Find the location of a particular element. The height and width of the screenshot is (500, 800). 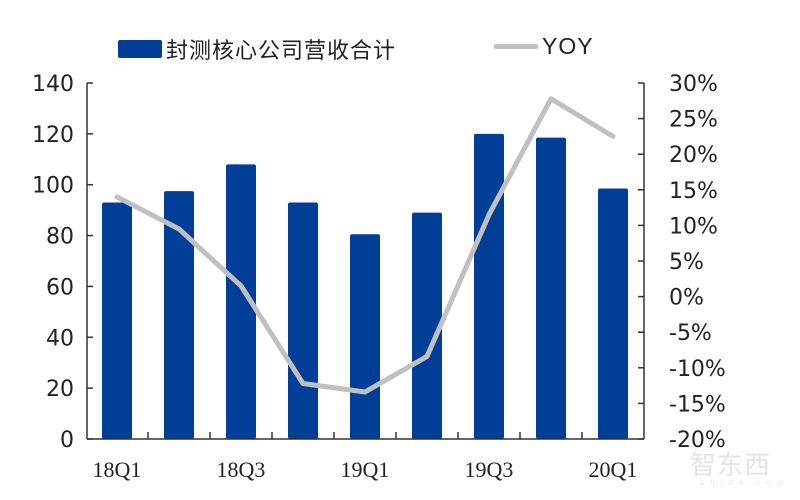

x-axis-labels: 18Q1 18Q3 19Q1 19Q3 20Q1 is located at coordinates (365, 469).